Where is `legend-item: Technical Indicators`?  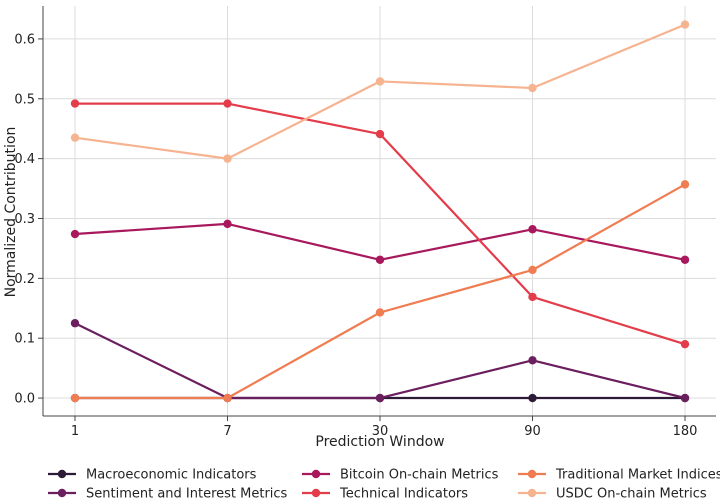
legend-item: Technical Indicators is located at coordinates (385, 494).